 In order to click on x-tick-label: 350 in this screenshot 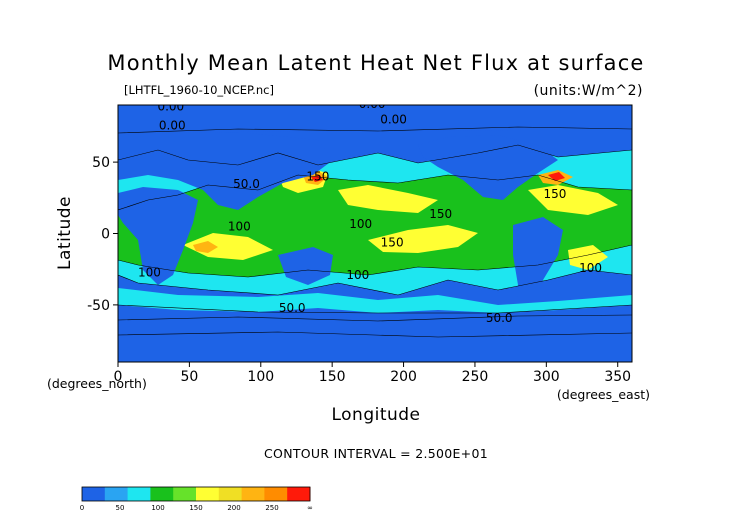, I will do `click(617, 377)`.